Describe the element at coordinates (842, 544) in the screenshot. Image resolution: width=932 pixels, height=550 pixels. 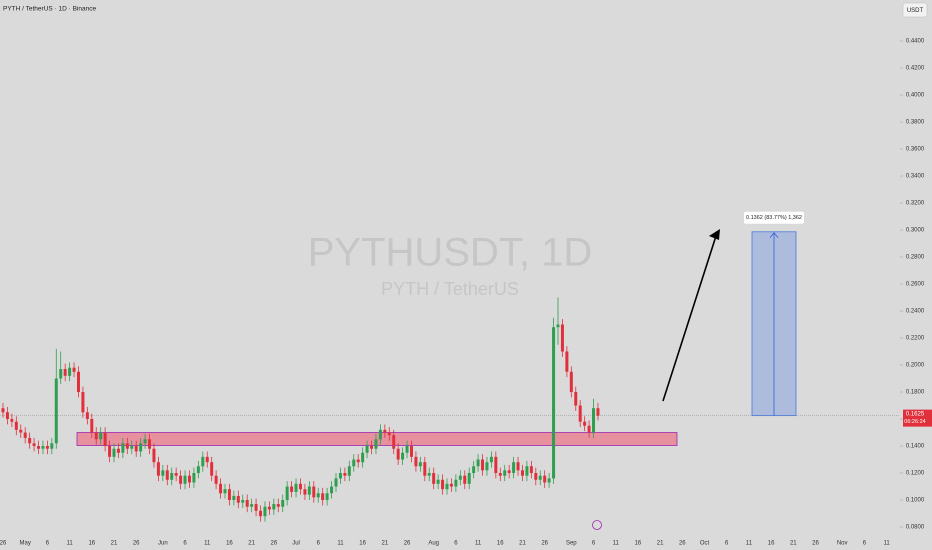
I see `x-tick-label: Nov` at that location.